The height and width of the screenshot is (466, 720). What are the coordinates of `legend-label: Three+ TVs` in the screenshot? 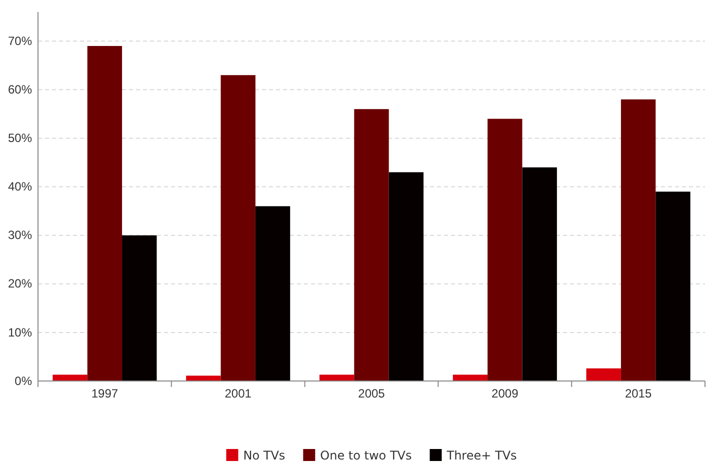 It's located at (481, 455).